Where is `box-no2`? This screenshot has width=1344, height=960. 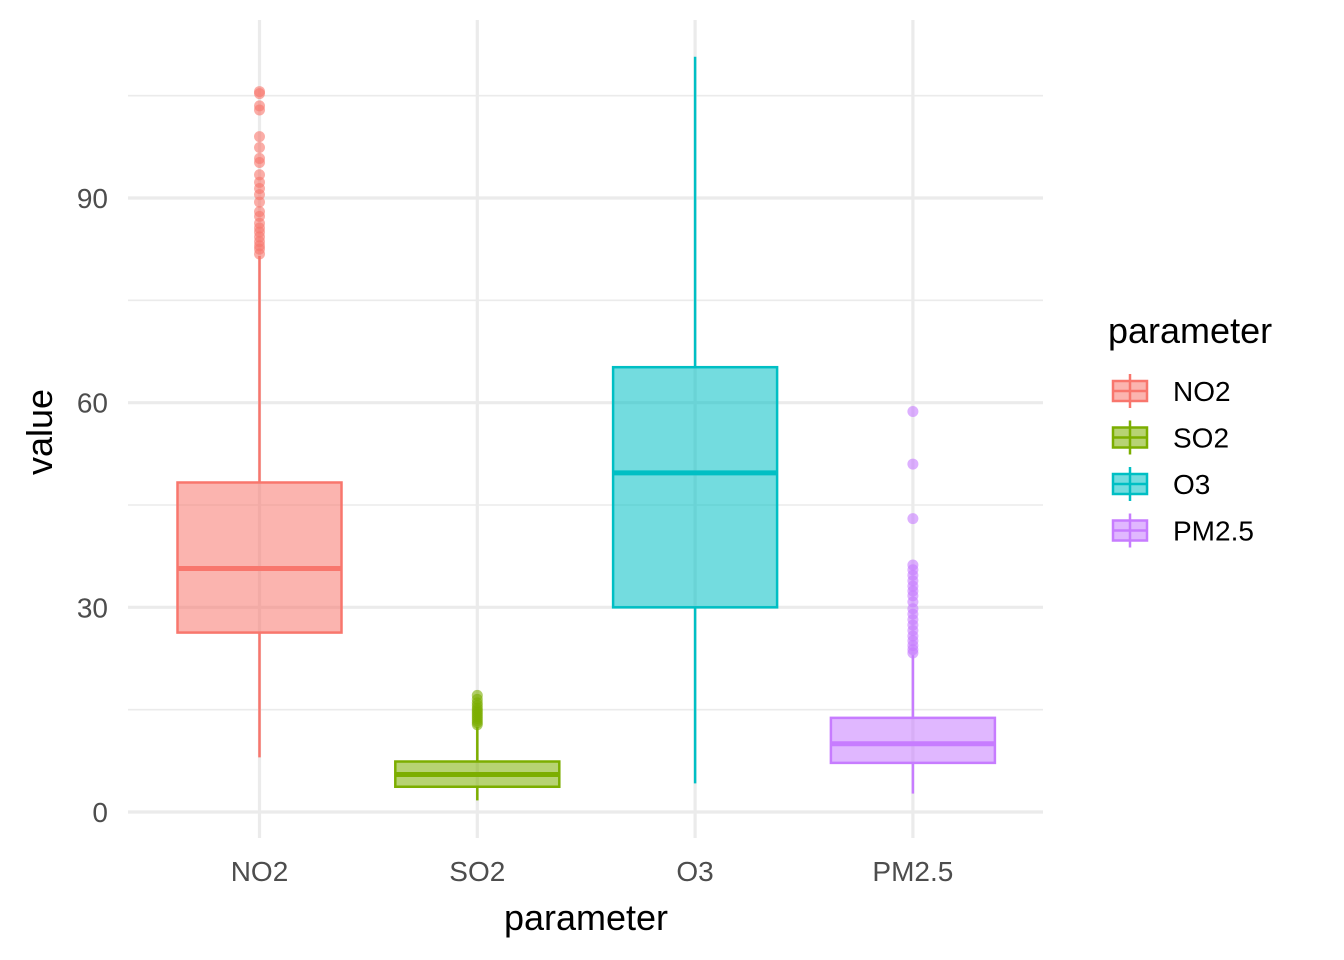
box-no2 is located at coordinates (259, 422).